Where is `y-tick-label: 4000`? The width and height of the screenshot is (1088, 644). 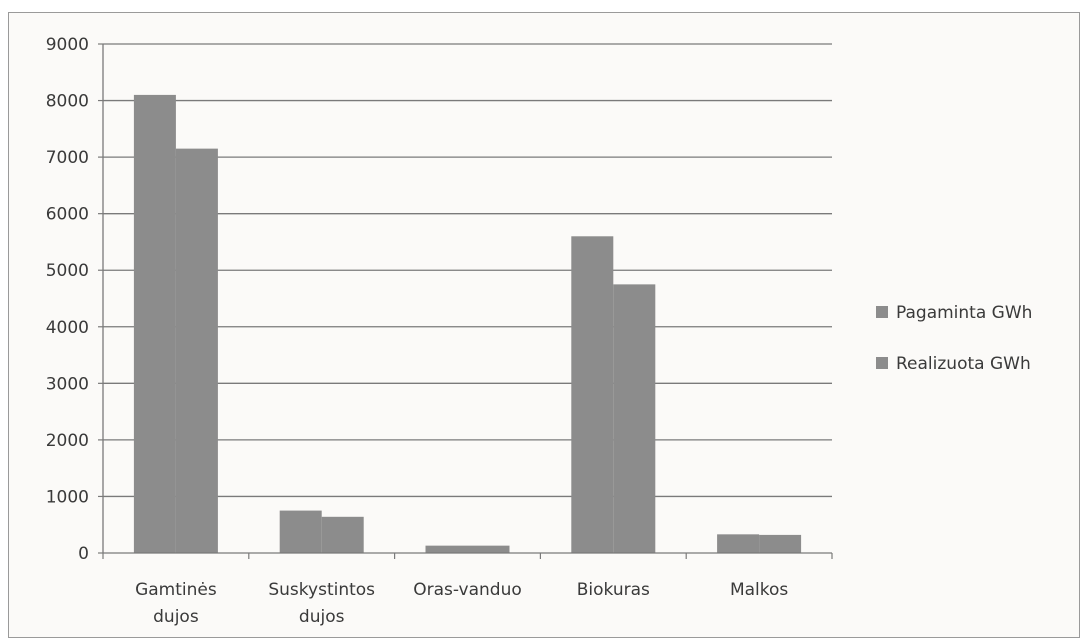 y-tick-label: 4000 is located at coordinates (67, 328).